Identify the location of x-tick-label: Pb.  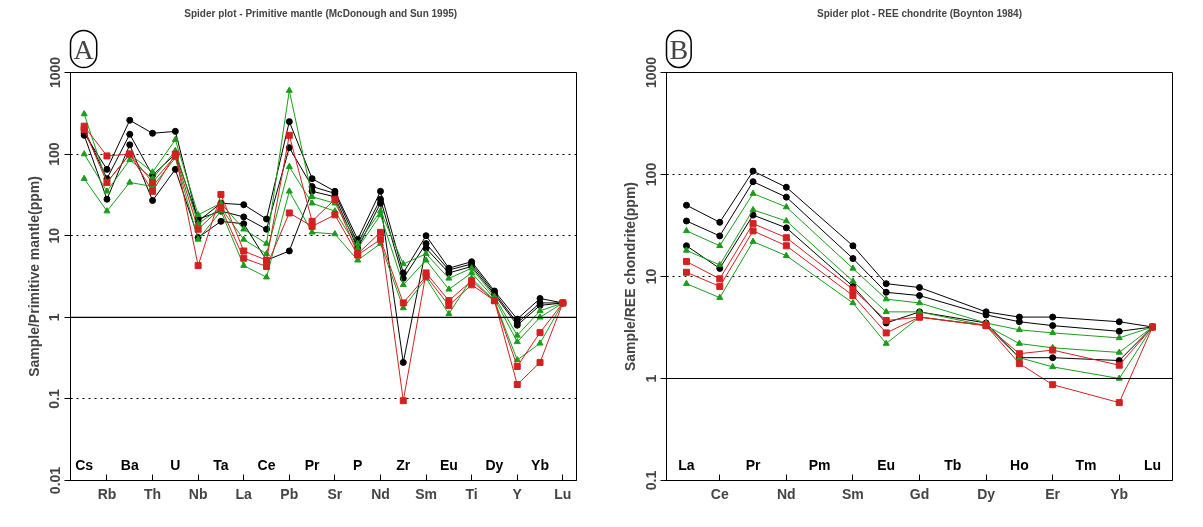
(289, 493).